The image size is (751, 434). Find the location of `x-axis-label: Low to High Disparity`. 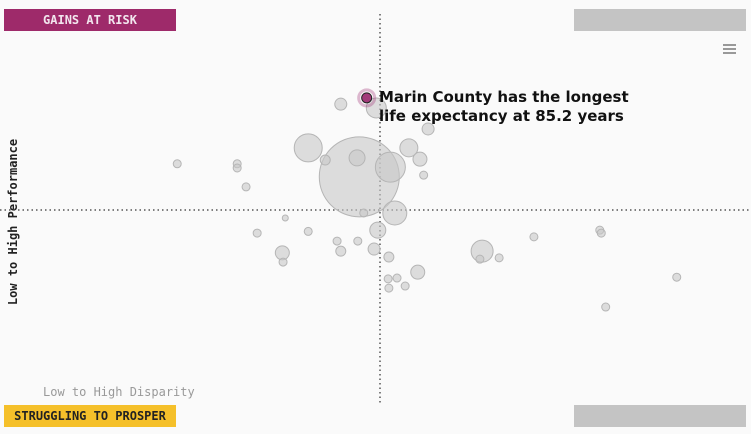

x-axis-label: Low to High Disparity is located at coordinates (119, 392).